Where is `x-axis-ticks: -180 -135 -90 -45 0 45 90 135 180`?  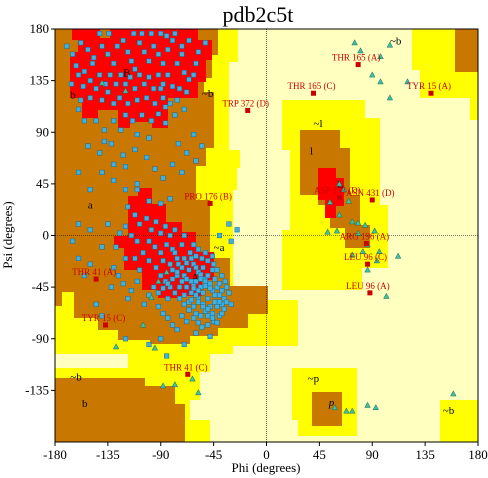
x-axis-ticks: -180 -135 -90 -45 0 45 90 135 180 is located at coordinates (265, 452).